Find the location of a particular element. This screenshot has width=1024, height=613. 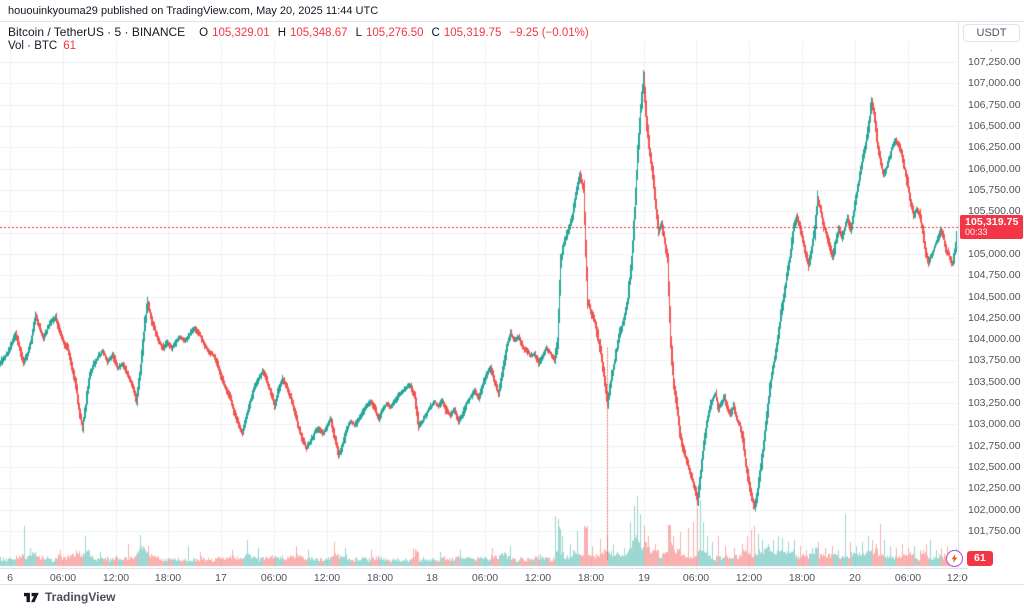

price-tick-label: 106,000.00 is located at coordinates (994, 168).